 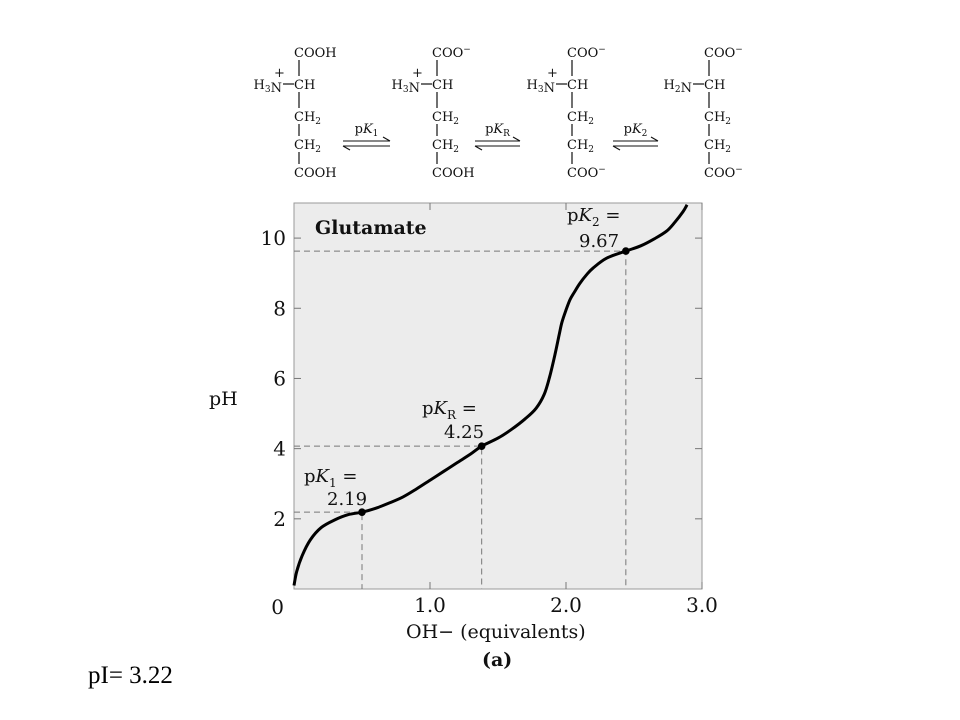 What do you see at coordinates (330, 478) in the screenshot?
I see `point-label-pK1: pK1 =` at bounding box center [330, 478].